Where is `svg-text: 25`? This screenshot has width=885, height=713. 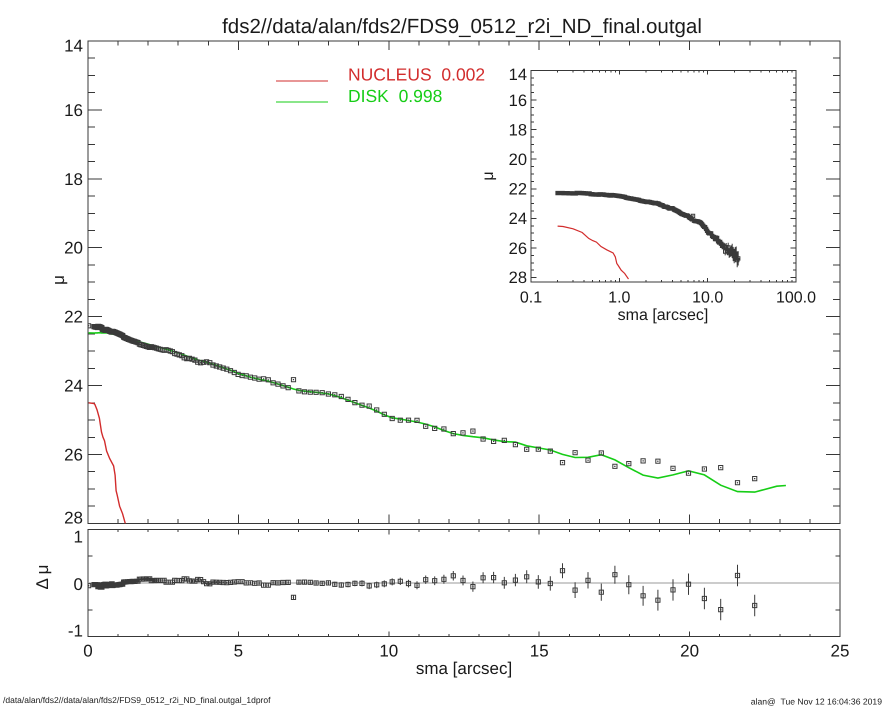 svg-text: 25 is located at coordinates (840, 651).